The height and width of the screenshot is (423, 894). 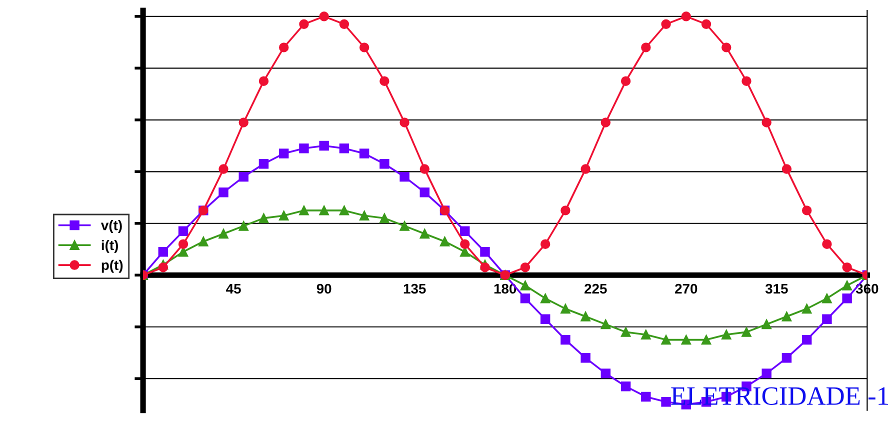 I want to click on x-tick-label: 225, so click(x=595, y=289).